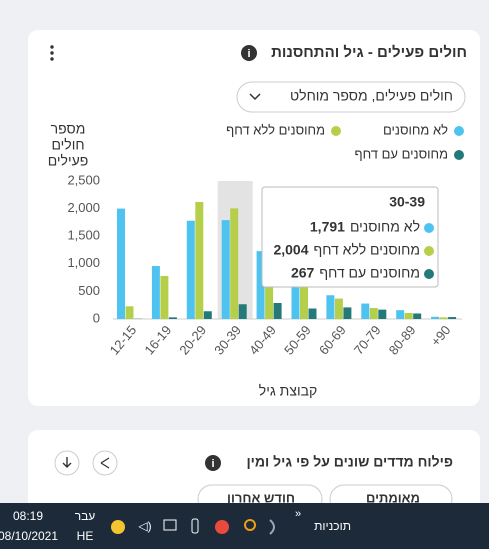 This screenshot has height=554, width=489. Describe the element at coordinates (89, 290) in the screenshot. I see `y-tick-label: 500` at that location.